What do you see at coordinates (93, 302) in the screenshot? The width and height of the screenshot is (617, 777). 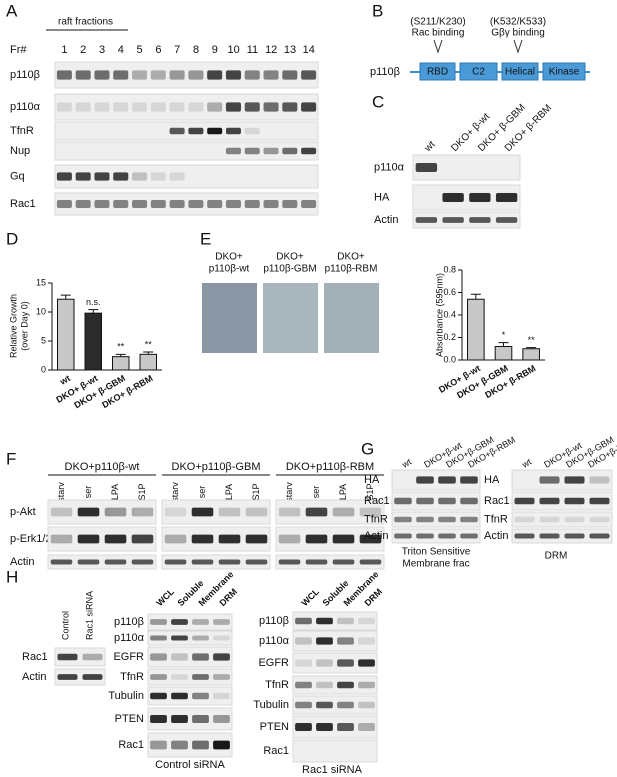 I see `significance: n.s.` at bounding box center [93, 302].